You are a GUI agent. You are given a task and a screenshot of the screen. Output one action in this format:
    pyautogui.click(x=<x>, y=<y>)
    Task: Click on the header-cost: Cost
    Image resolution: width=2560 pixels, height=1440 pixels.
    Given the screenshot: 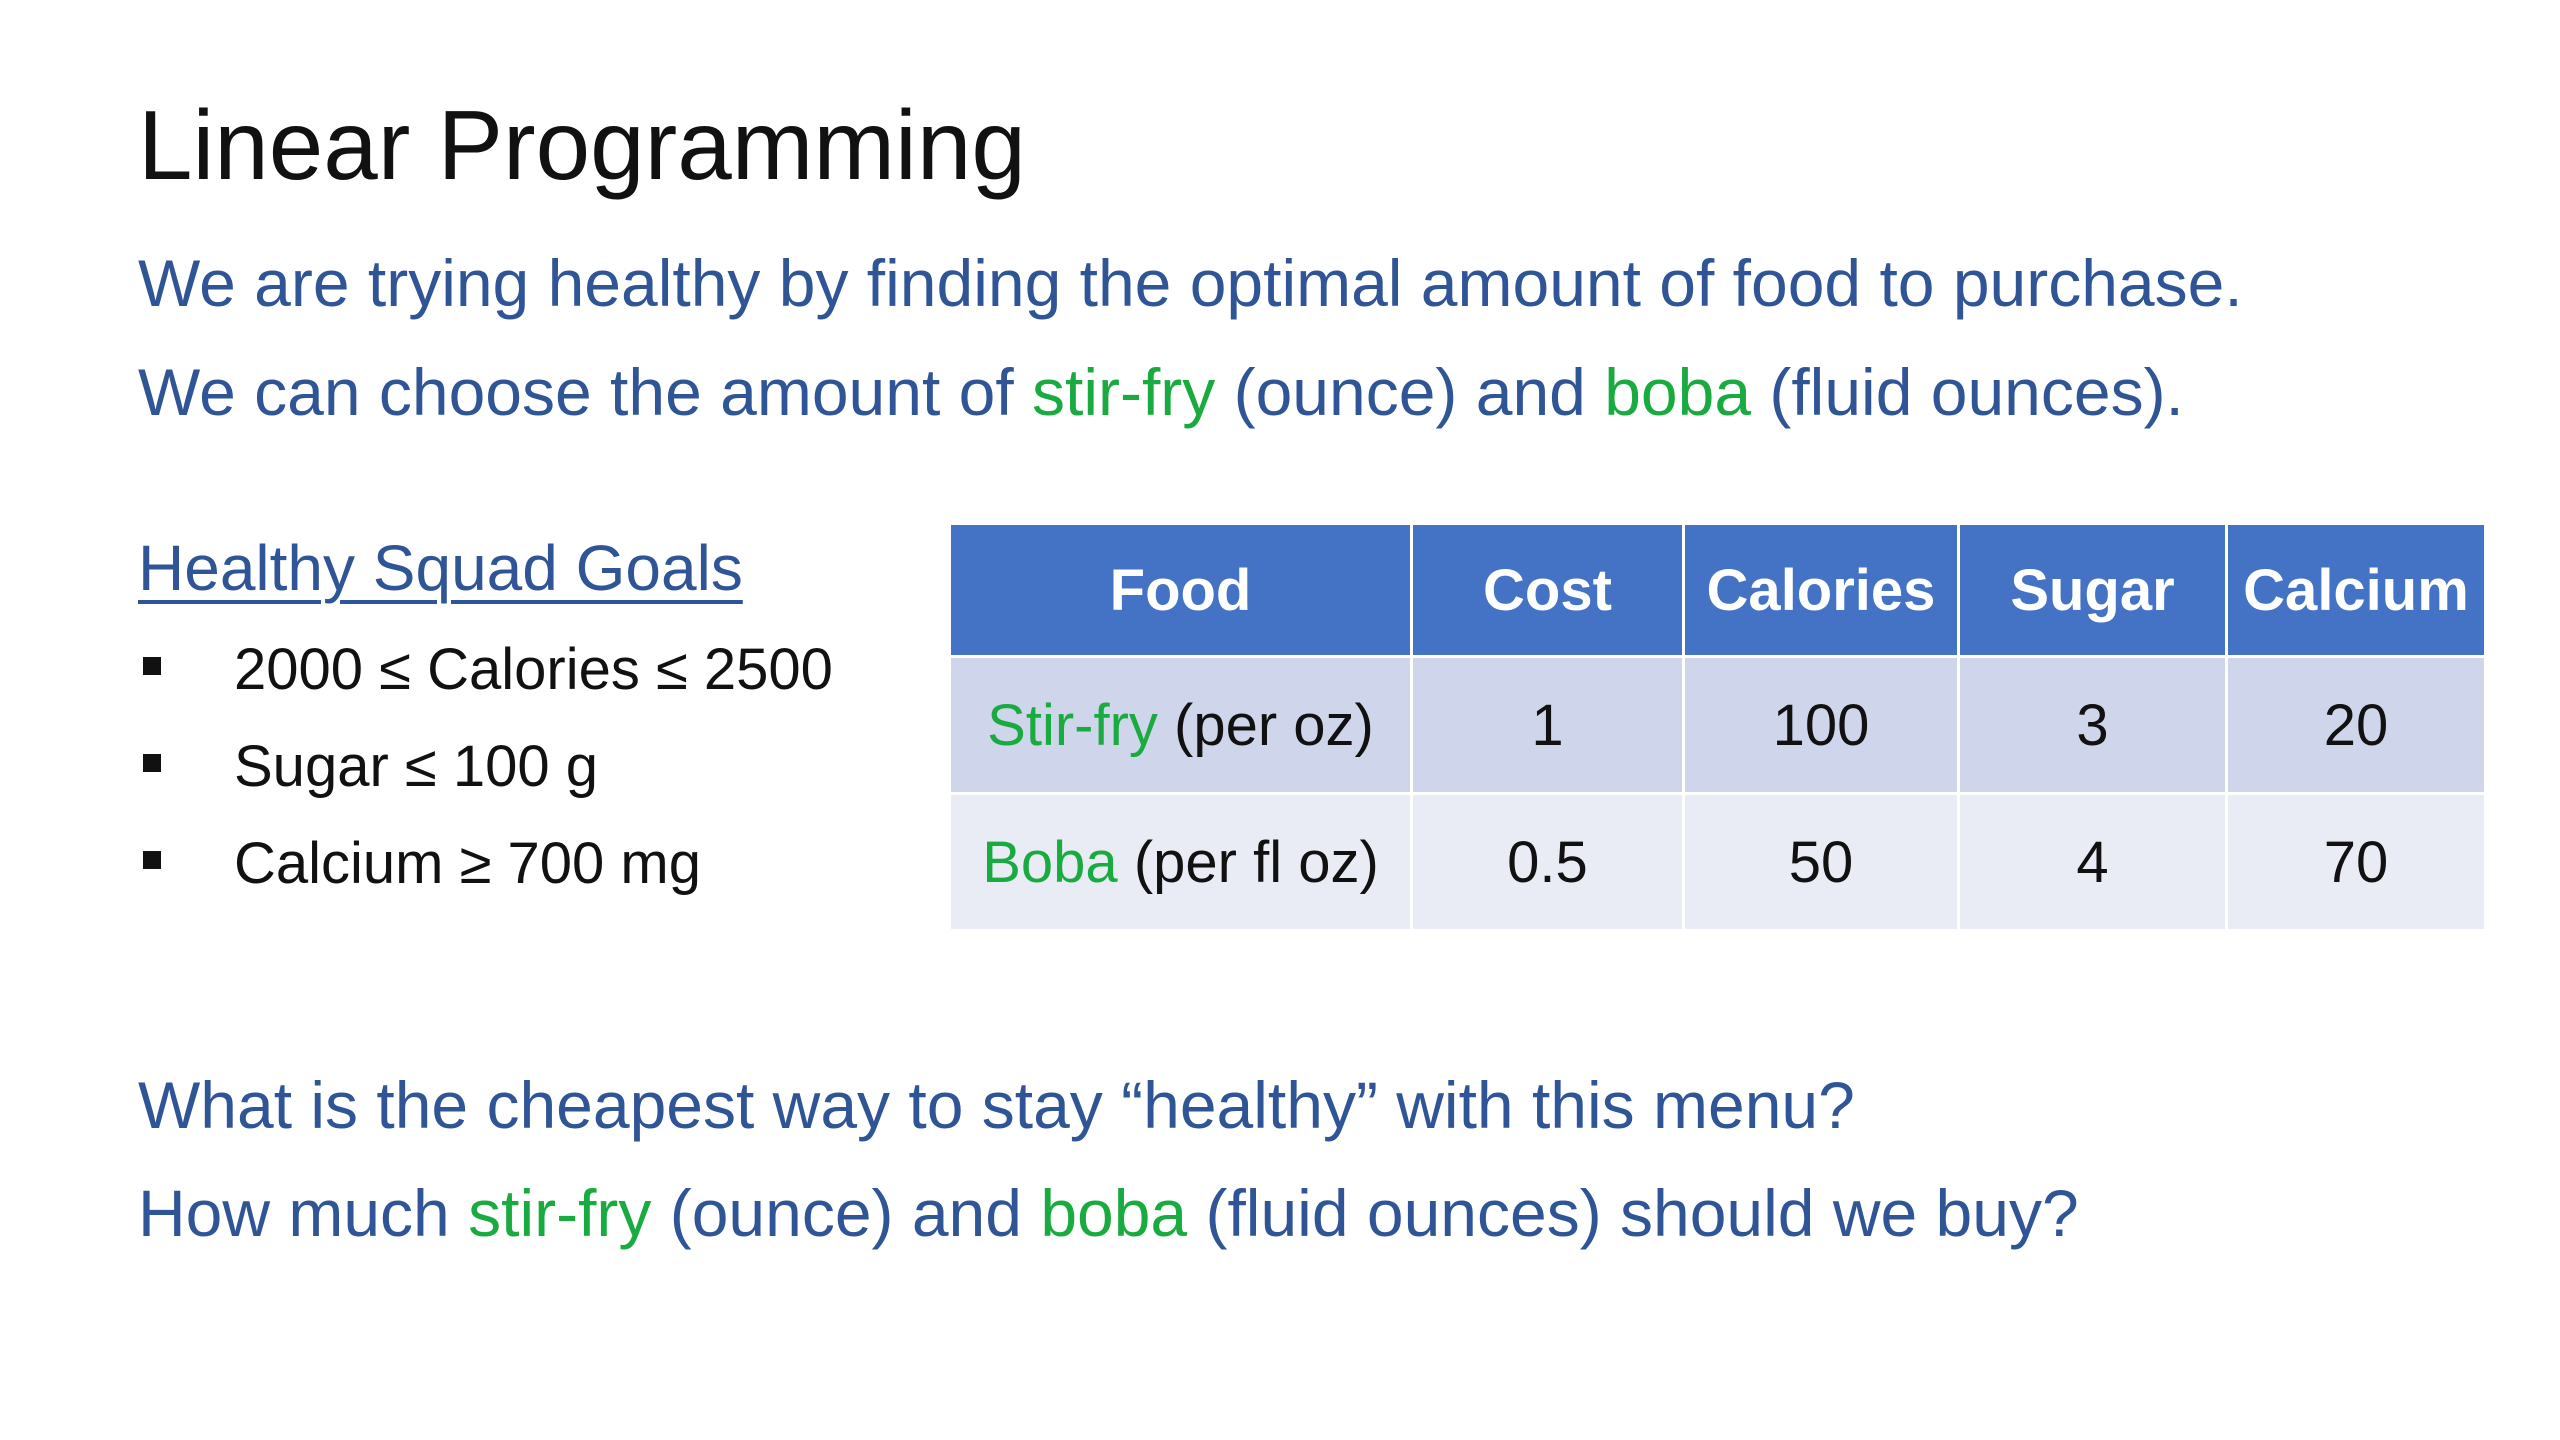 What is the action you would take?
    pyautogui.click(x=1547, y=590)
    